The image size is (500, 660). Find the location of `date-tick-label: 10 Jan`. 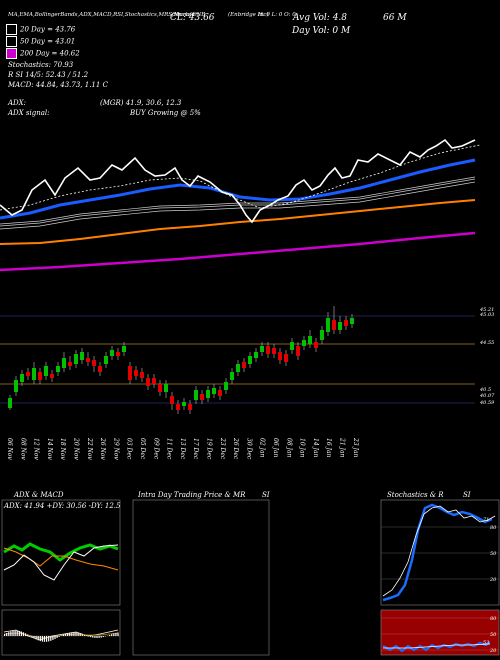

date-tick-label: 10 Jan is located at coordinates (302, 448).